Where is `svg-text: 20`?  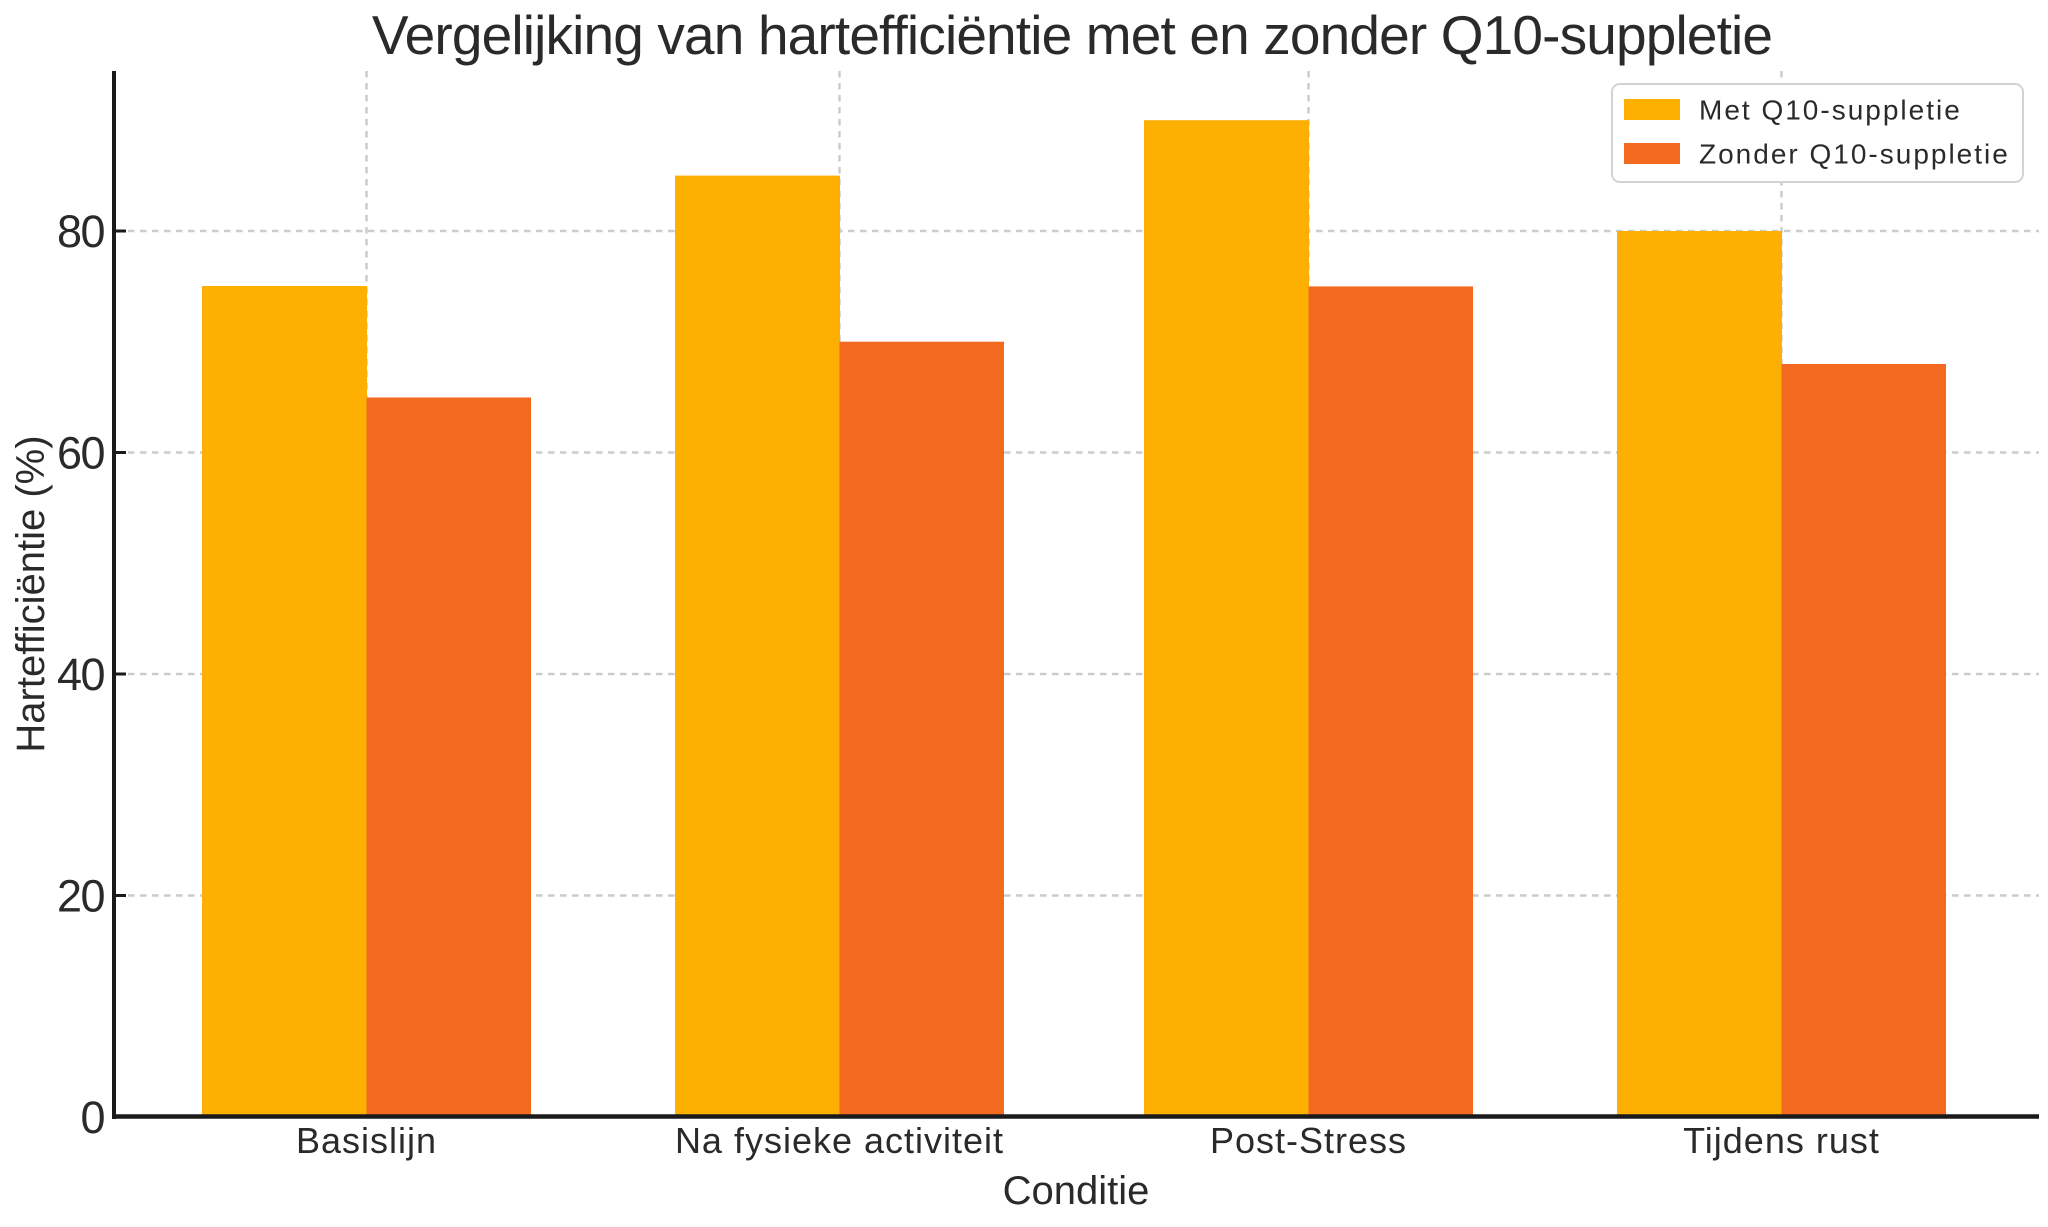
svg-text: 20 is located at coordinates (81, 896).